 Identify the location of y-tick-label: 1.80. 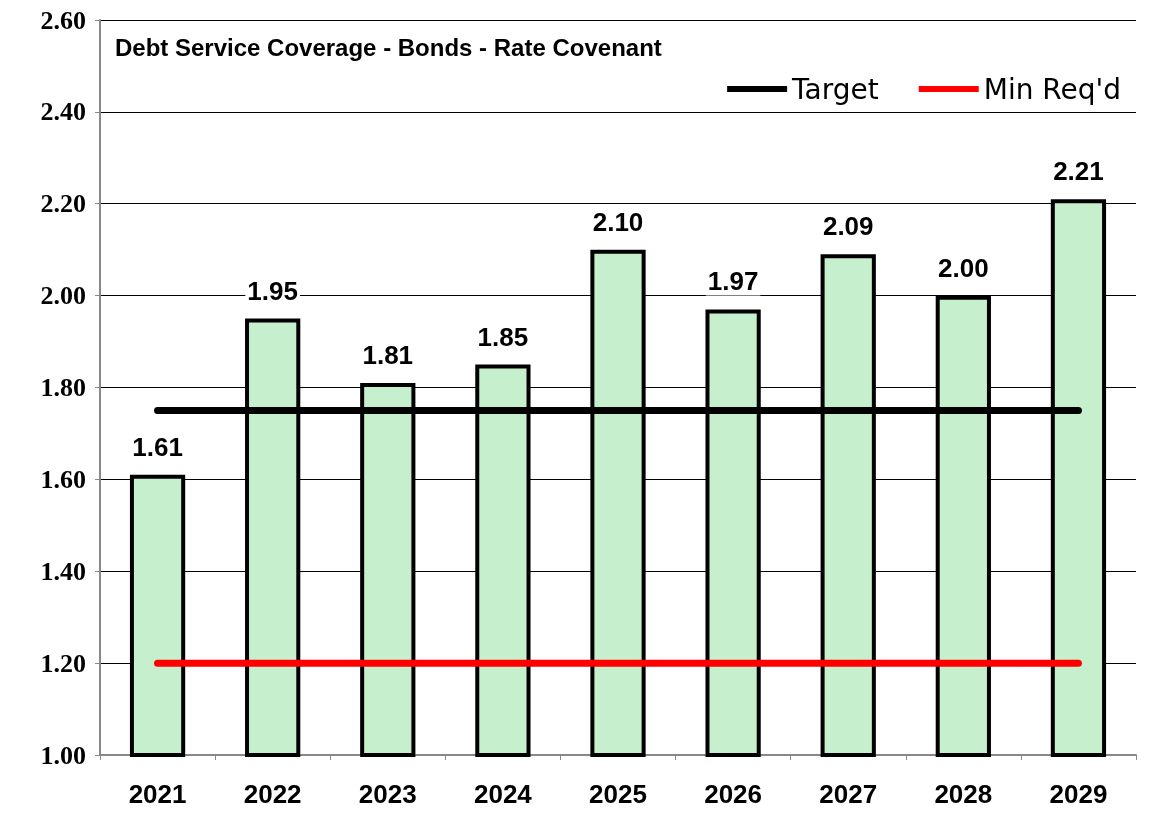
(63, 387).